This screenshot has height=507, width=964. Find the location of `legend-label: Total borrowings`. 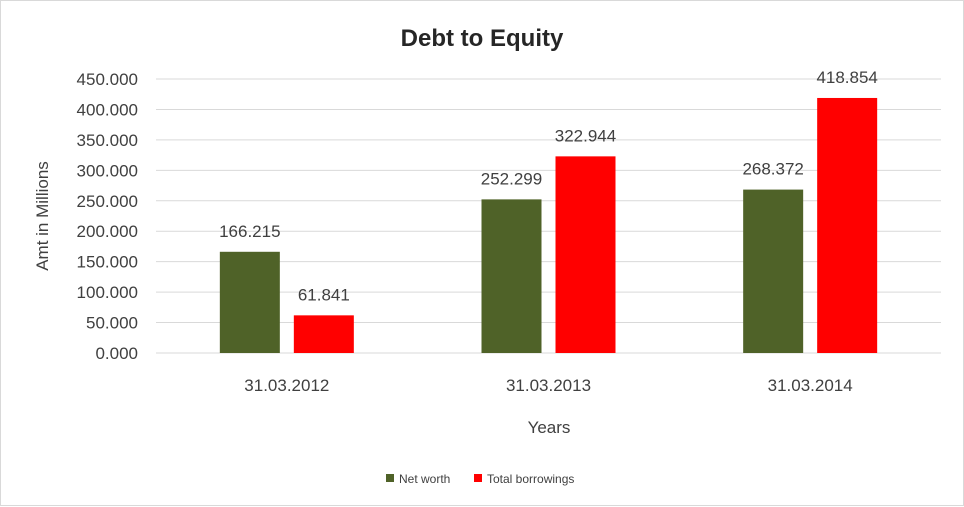

legend-label: Total borrowings is located at coordinates (530, 479).